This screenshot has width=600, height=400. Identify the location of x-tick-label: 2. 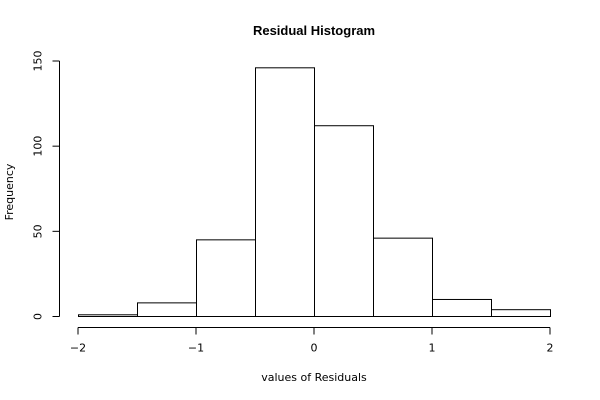
(550, 348).